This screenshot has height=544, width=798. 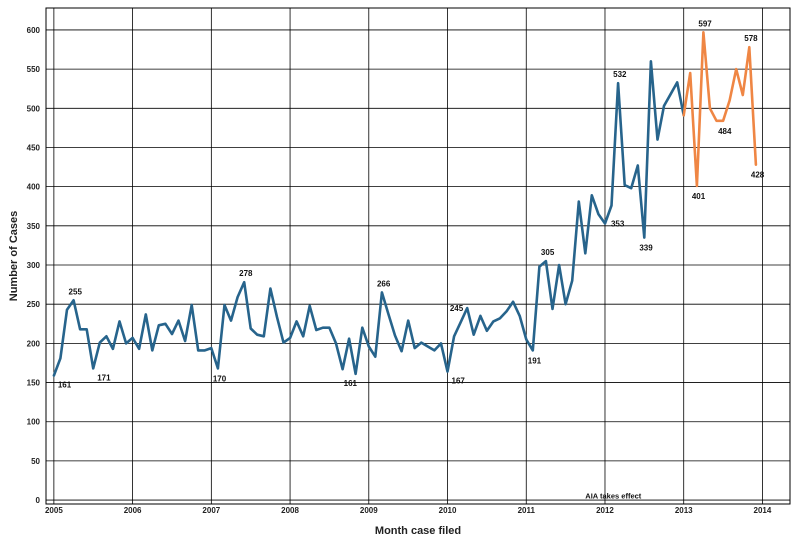 I want to click on y-tick-label: 350, so click(x=34, y=226).